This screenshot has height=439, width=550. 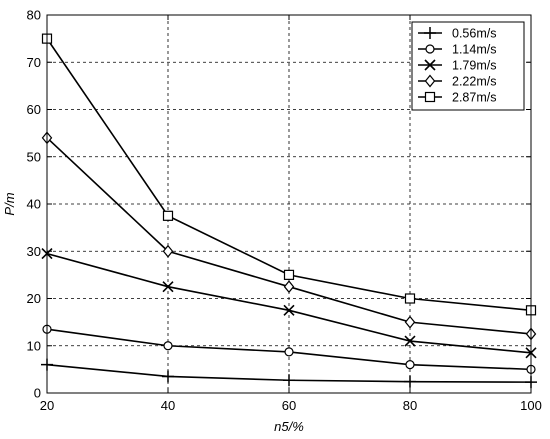 What do you see at coordinates (289, 426) in the screenshot?
I see `x-axis-label: n5/%` at bounding box center [289, 426].